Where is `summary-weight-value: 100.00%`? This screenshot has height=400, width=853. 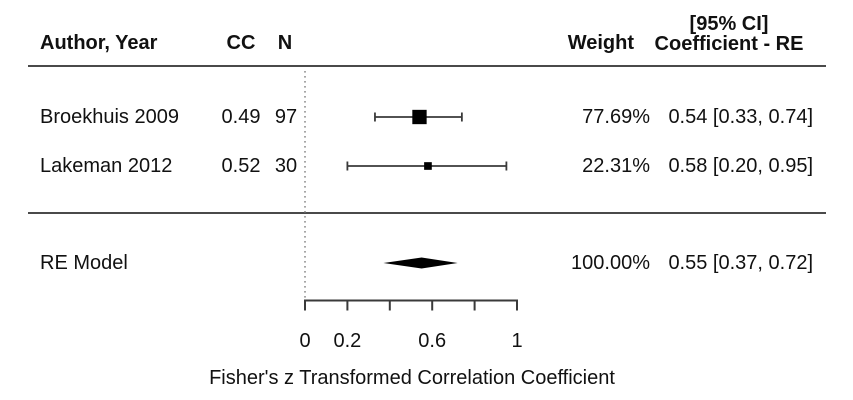 summary-weight-value: 100.00% is located at coordinates (610, 263).